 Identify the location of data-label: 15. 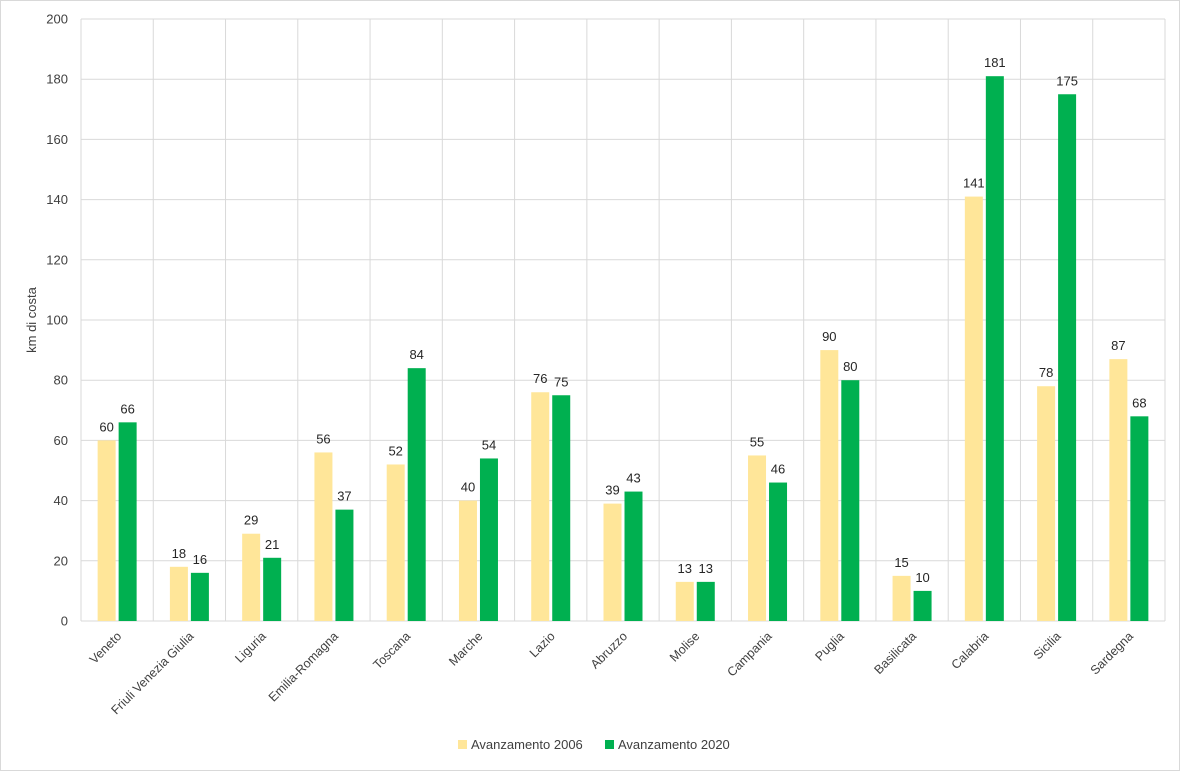
(901, 562).